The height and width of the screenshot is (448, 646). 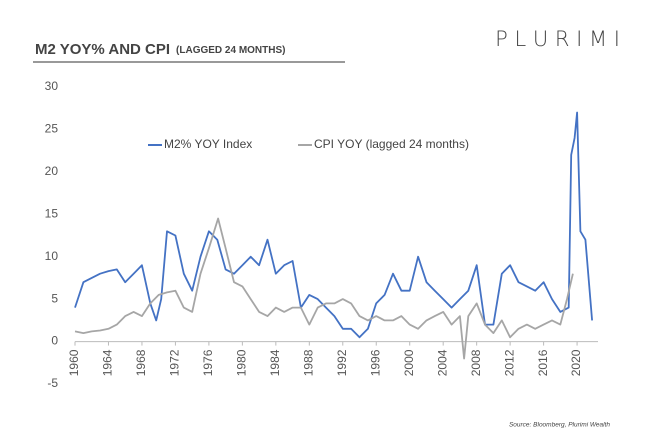 I want to click on x-tick-label: 2008, so click(x=476, y=362).